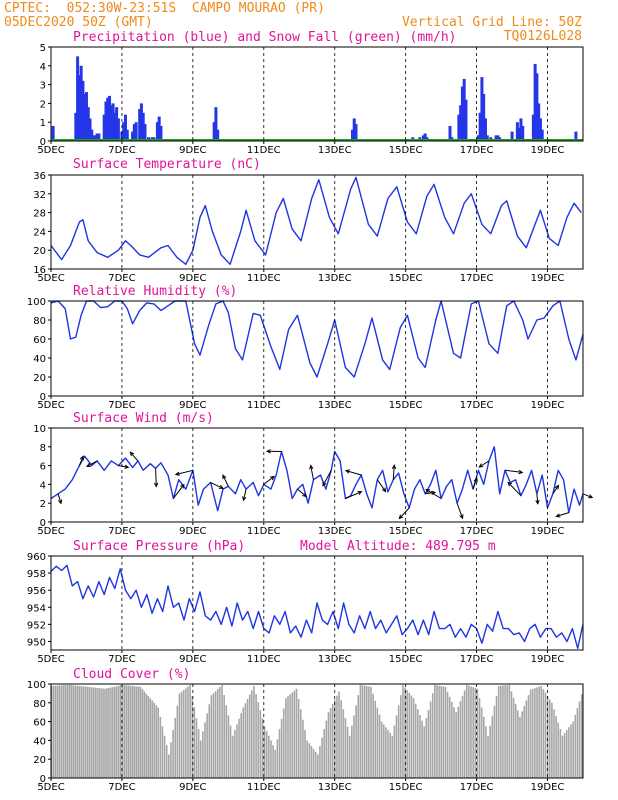 Image resolution: width=618 pixels, height=800 pixels. What do you see at coordinates (317, 94) in the screenshot?
I see `plot-frame` at bounding box center [317, 94].